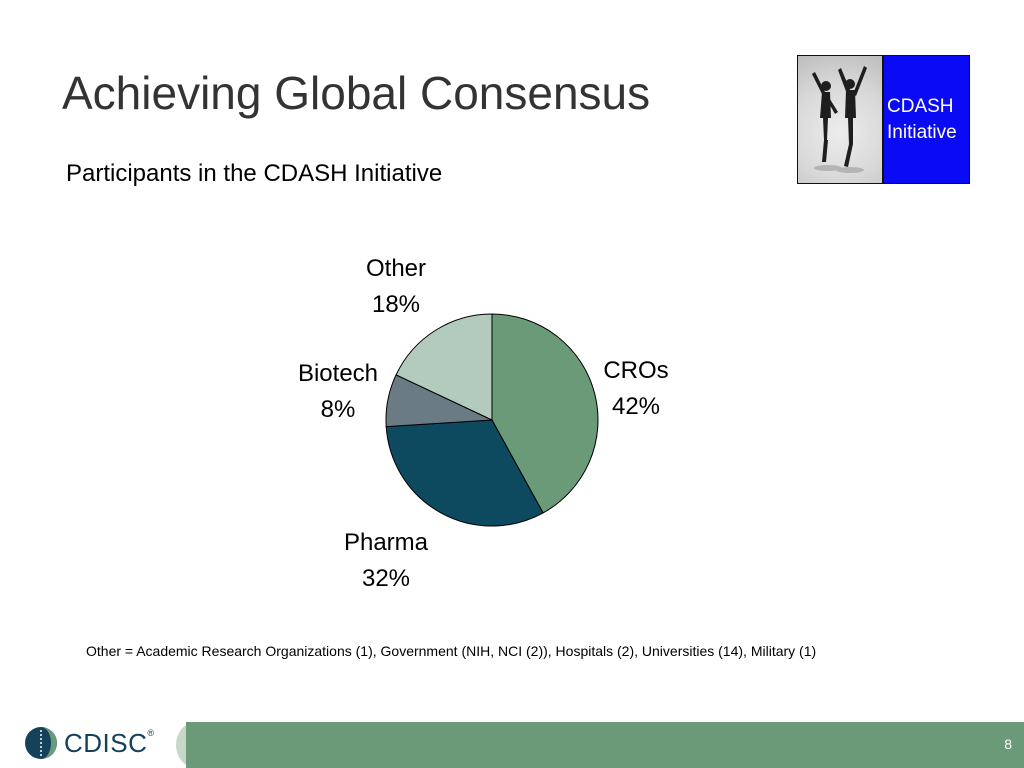 The width and height of the screenshot is (1024, 768). I want to click on logo-line-1: CDASH, so click(920, 106).